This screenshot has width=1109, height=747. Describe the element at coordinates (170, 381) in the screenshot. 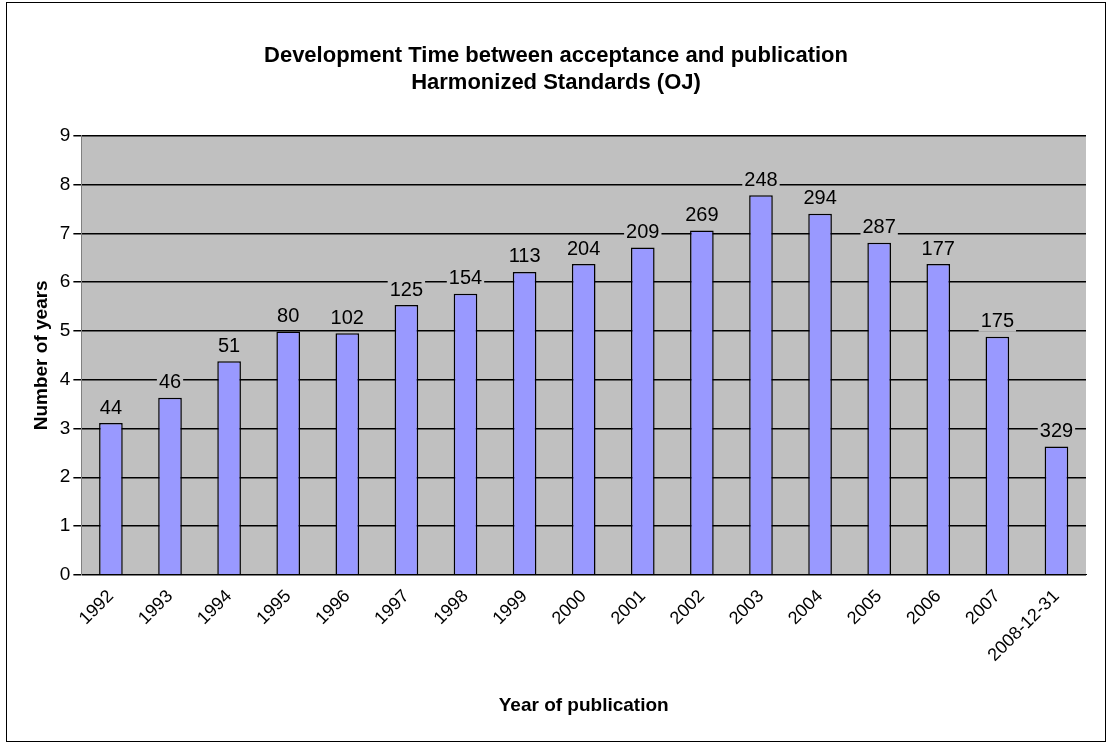

I see `annotation: 46` at that location.